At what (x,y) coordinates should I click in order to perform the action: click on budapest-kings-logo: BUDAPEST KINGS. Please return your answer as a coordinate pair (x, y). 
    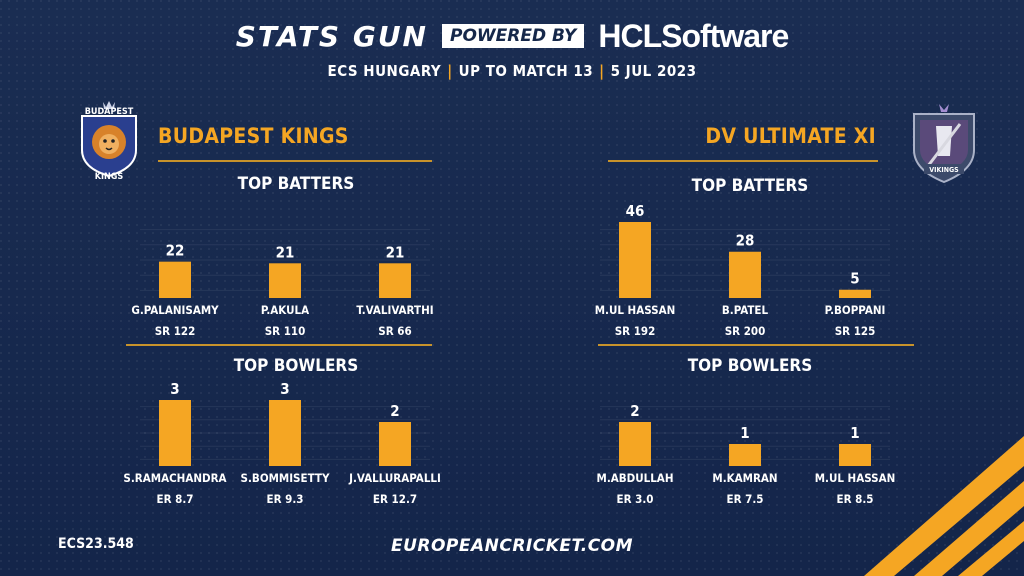
    Looking at the image, I should click on (109, 141).